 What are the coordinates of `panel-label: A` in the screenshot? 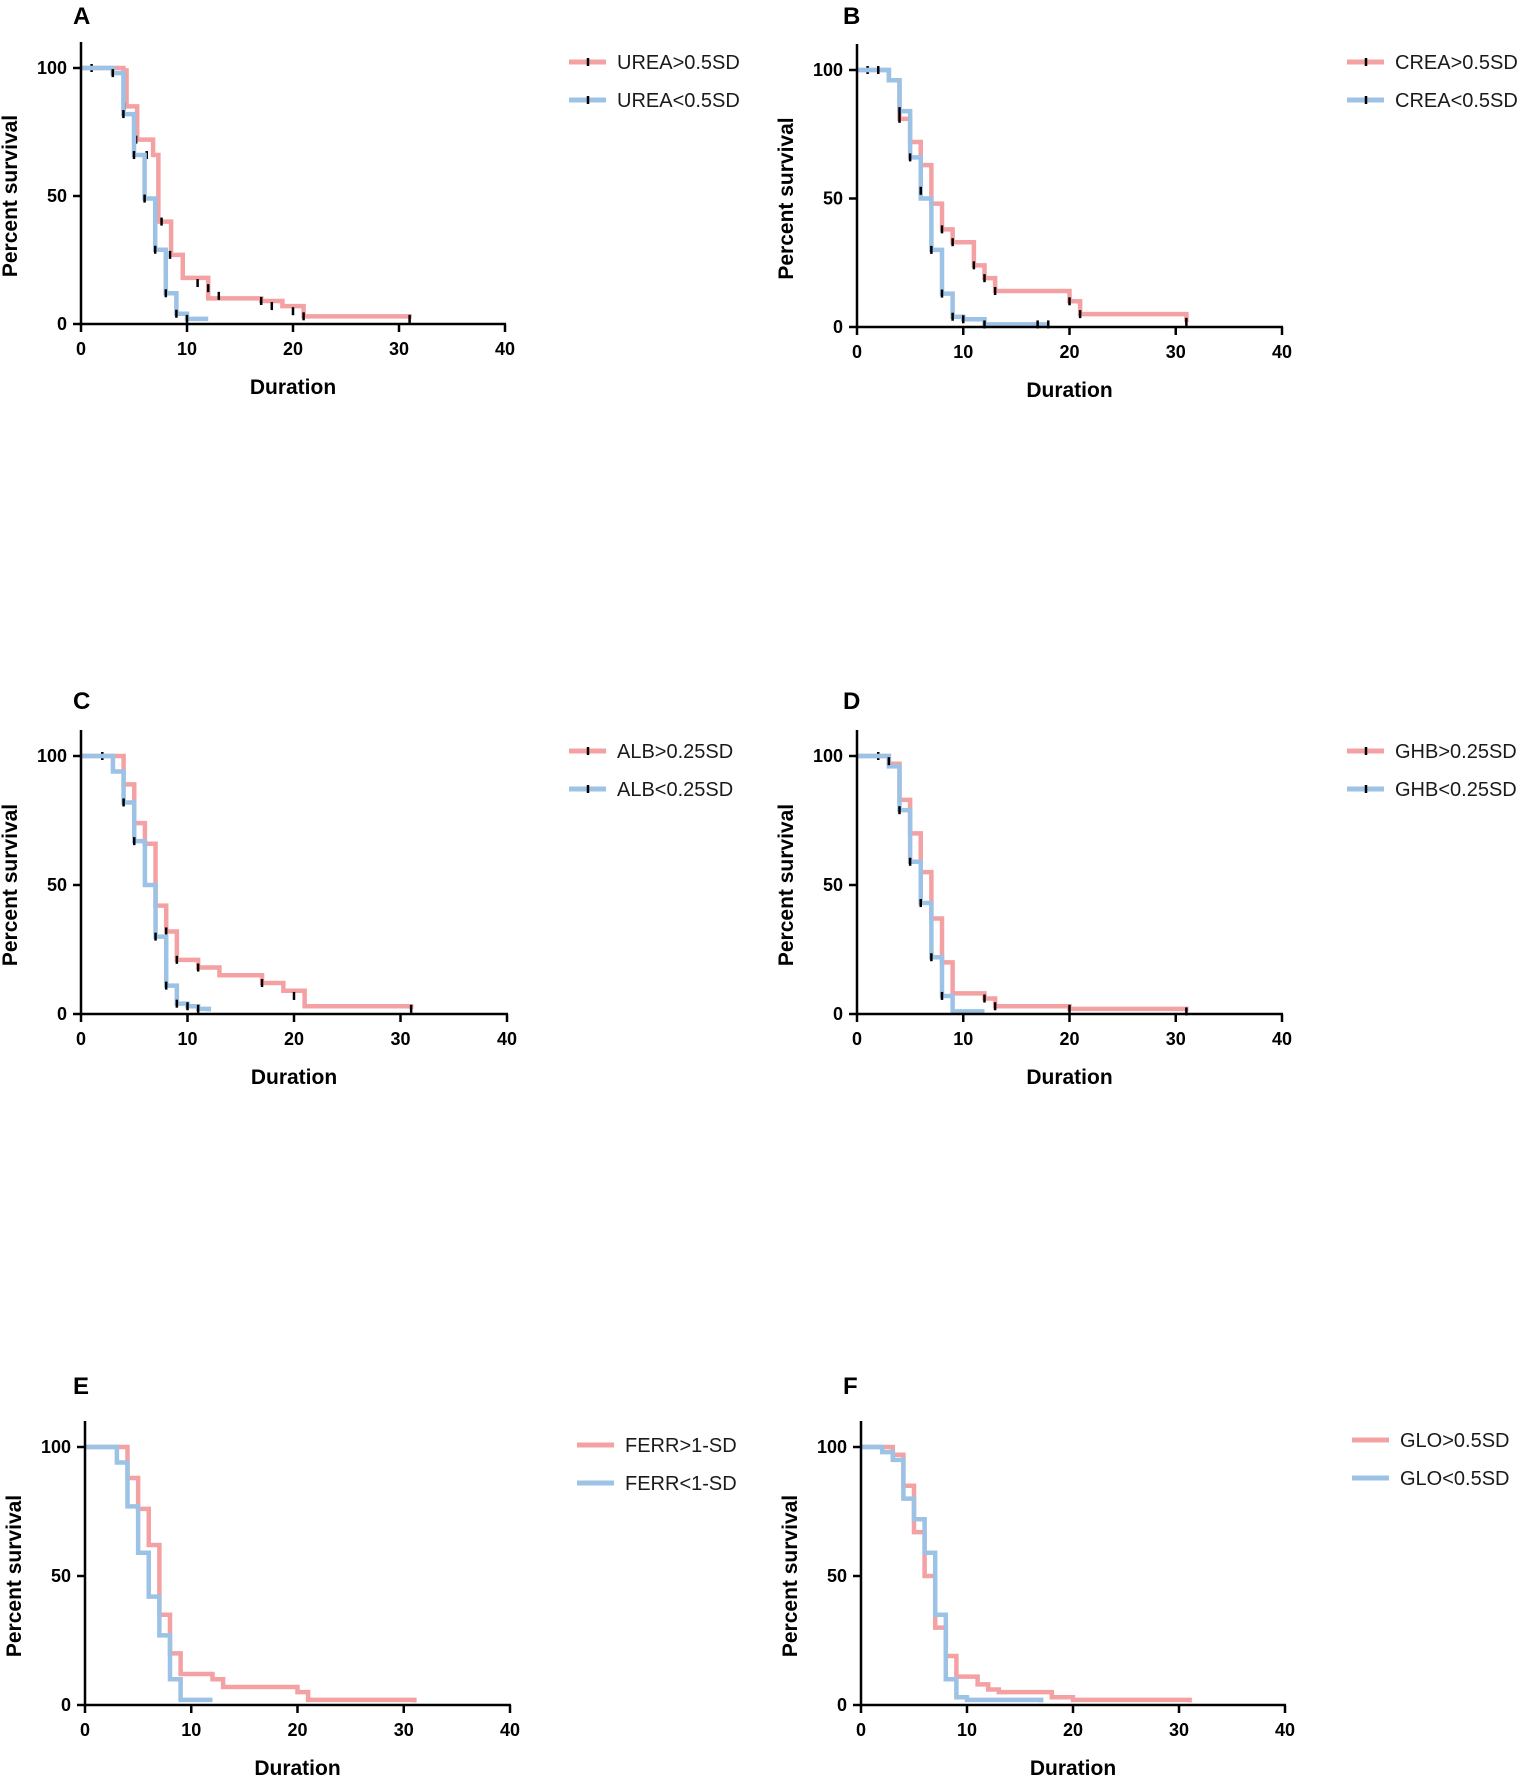 It's located at (81, 16).